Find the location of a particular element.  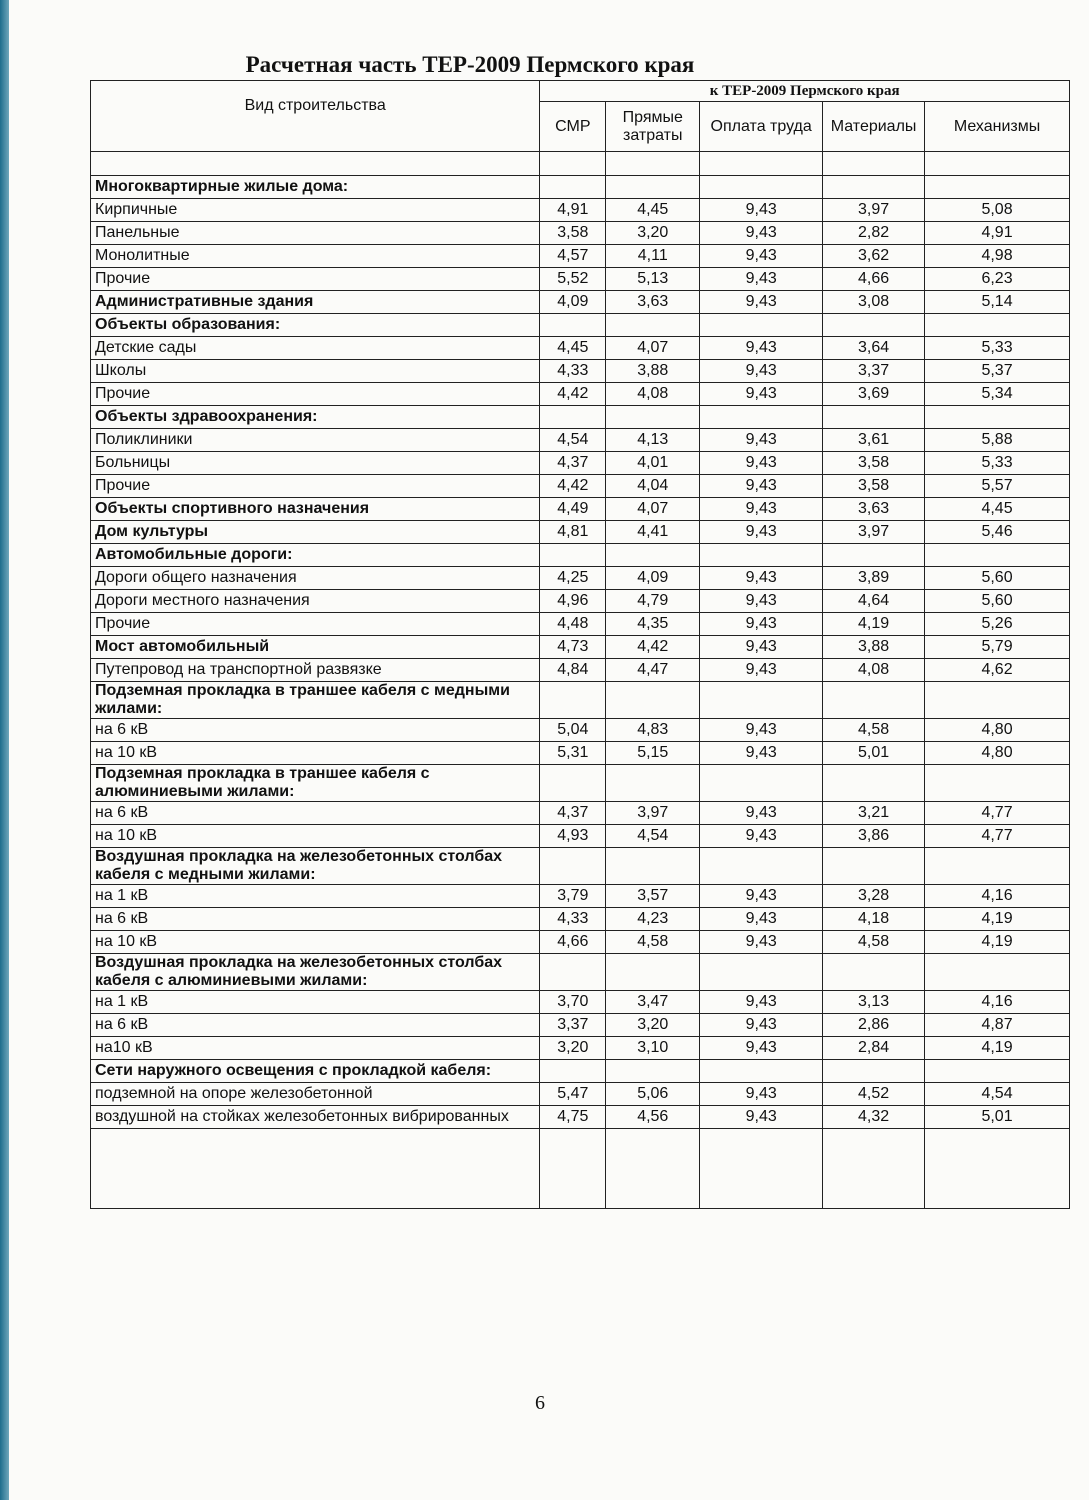

row-label: Поликлиники is located at coordinates (315, 440).